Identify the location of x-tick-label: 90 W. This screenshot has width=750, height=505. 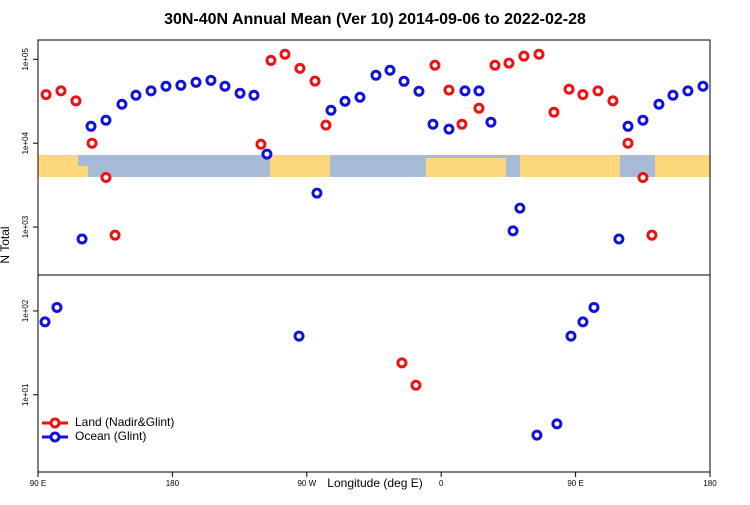
(306, 483).